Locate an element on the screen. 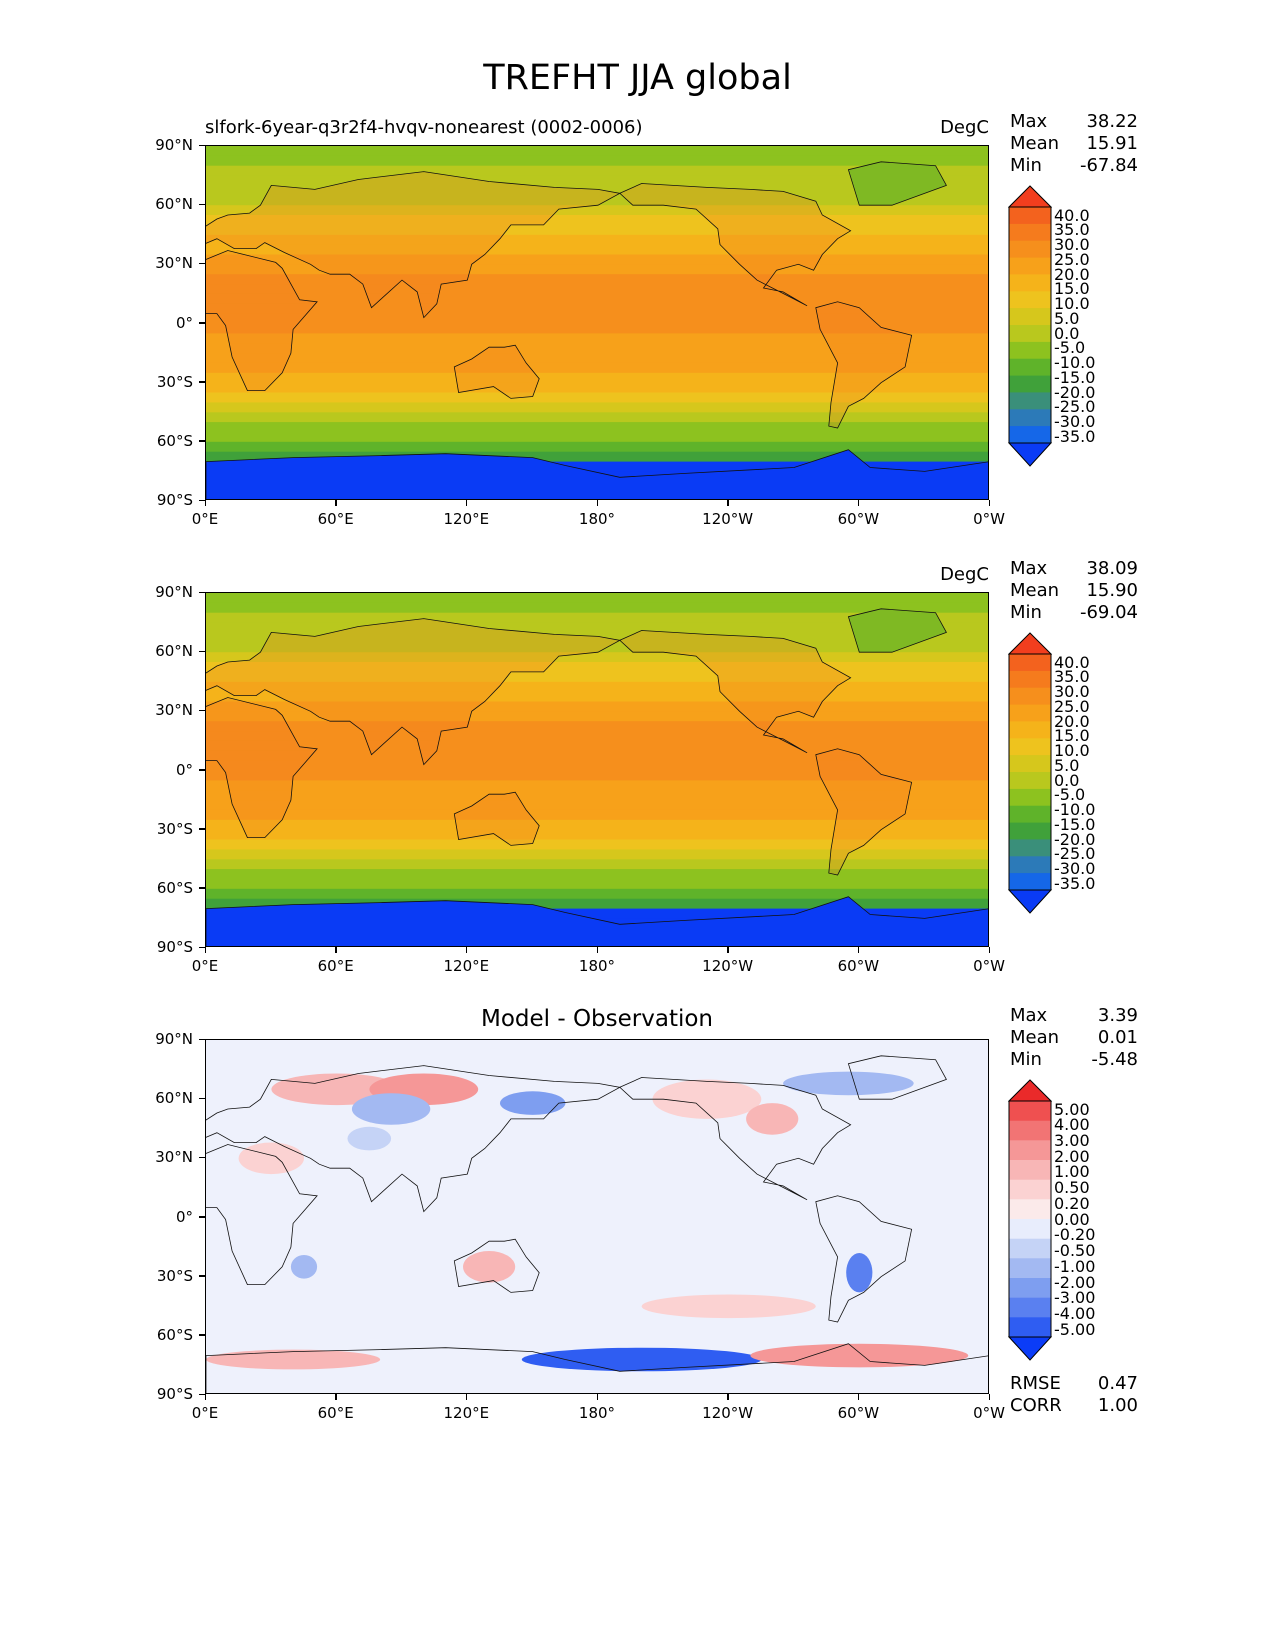 Image resolution: width=1275 pixels, height=1650 pixels. colorbar-frame is located at coordinates (1030, 325).